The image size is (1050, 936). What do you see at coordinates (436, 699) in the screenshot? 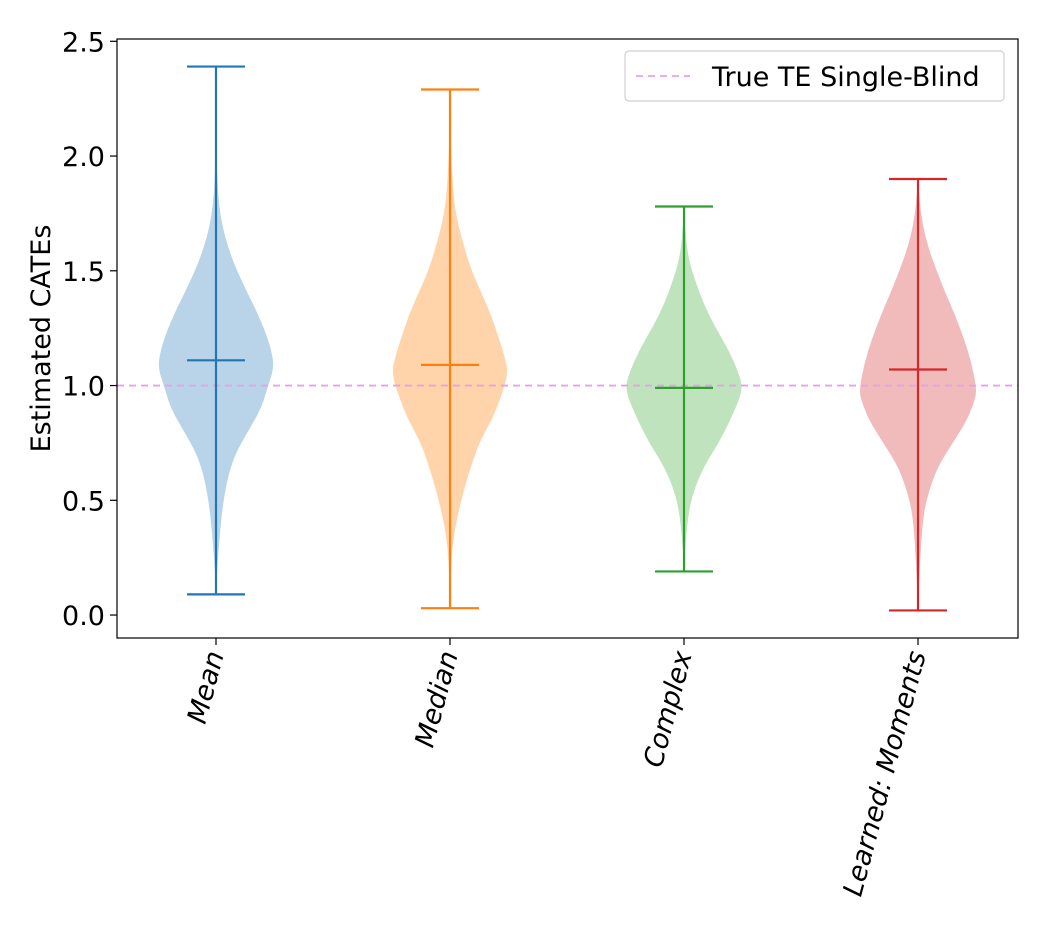
I see `x-tick-label-median: Median` at bounding box center [436, 699].